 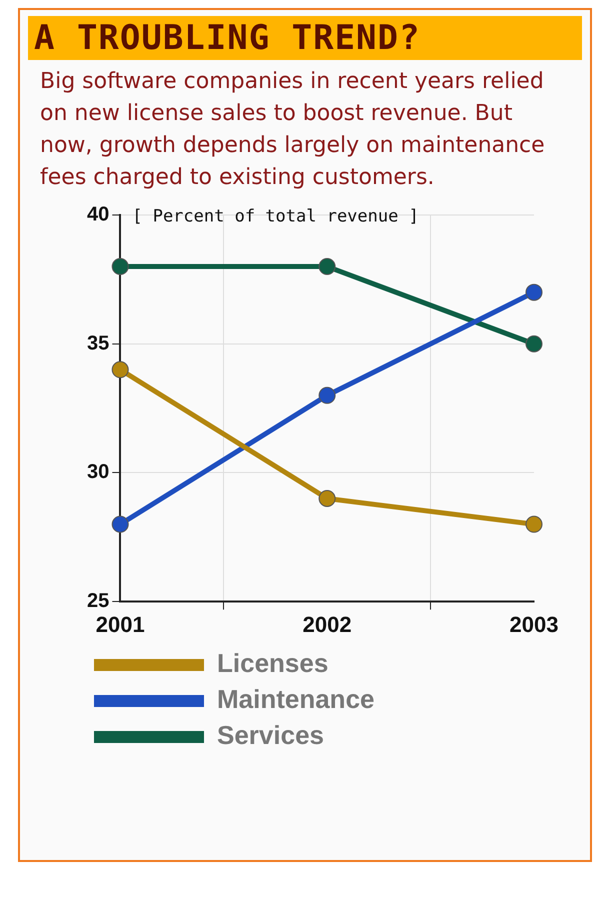 What do you see at coordinates (293, 130) in the screenshot?
I see `chart-subtitle: Big software companies in recent years relied on new license sales to boost revenue. But now, growth depends largely on maintenance fees charged to existing customers.` at bounding box center [293, 130].